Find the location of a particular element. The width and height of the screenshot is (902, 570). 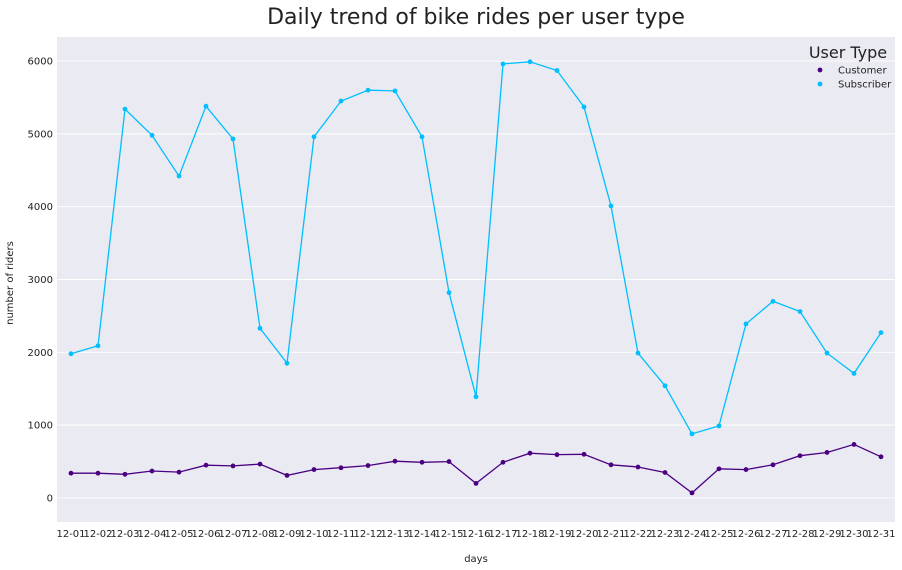

x-tick-label: 12-17 is located at coordinates (502, 534).